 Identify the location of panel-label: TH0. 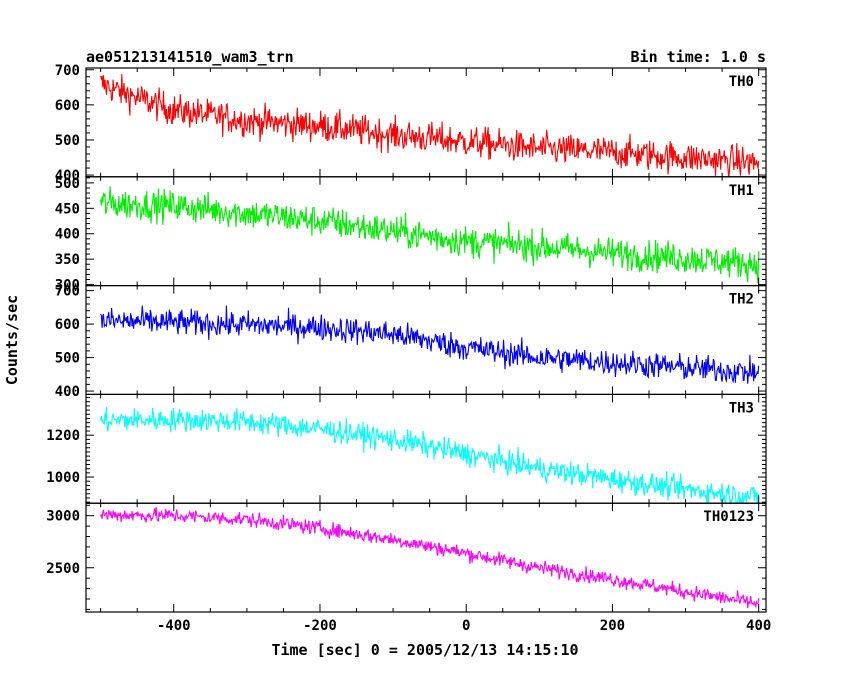
(741, 82).